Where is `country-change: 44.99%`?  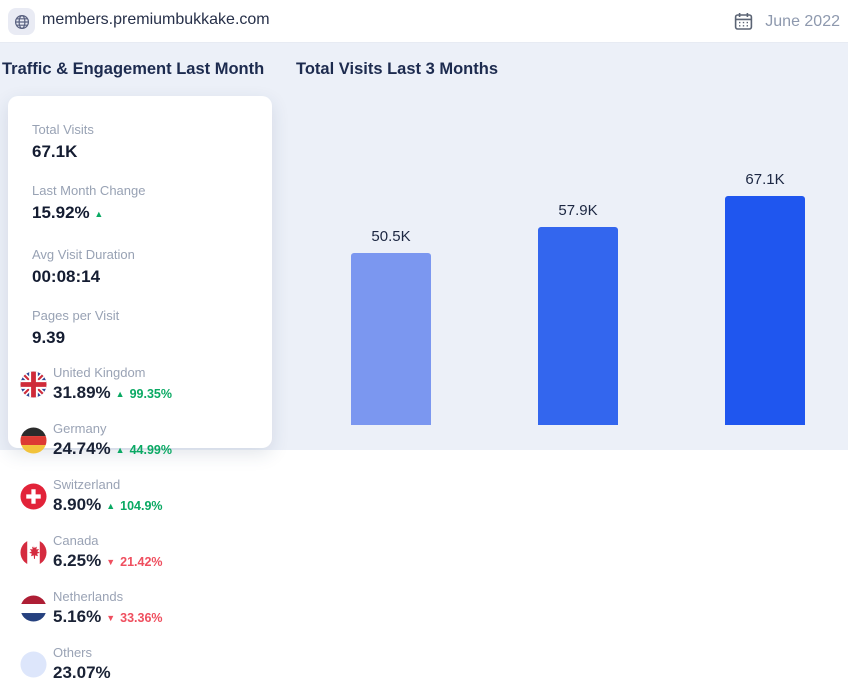
country-change: 44.99% is located at coordinates (150, 450).